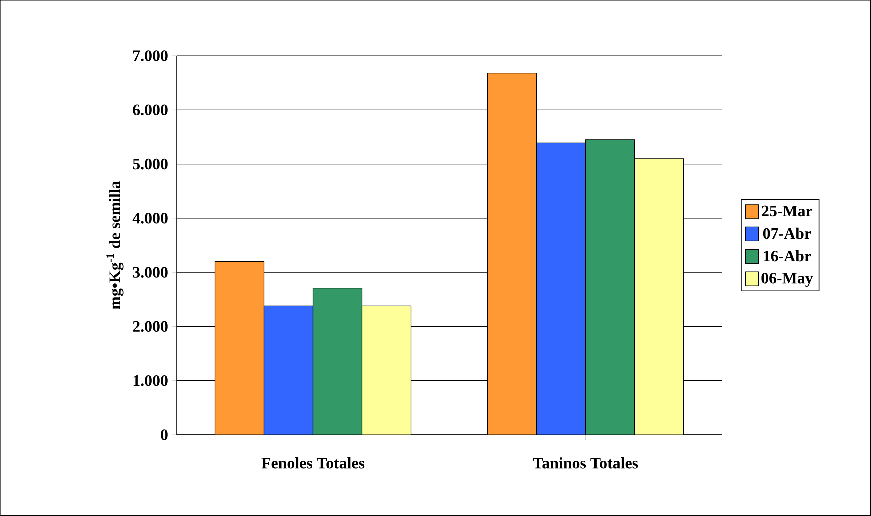 This screenshot has width=871, height=516. Describe the element at coordinates (313, 463) in the screenshot. I see `x-tick-label: Fenoles Totales` at that location.